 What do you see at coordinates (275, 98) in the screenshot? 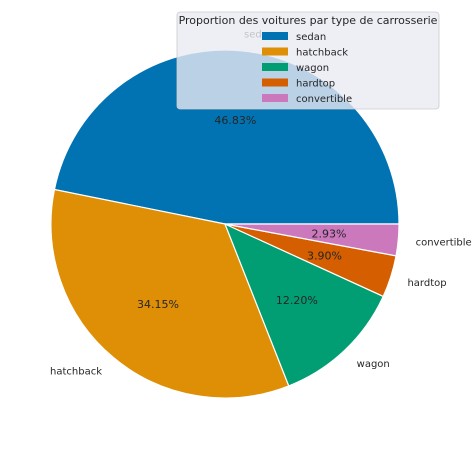
I see `legend-swatch-convertible` at bounding box center [275, 98].